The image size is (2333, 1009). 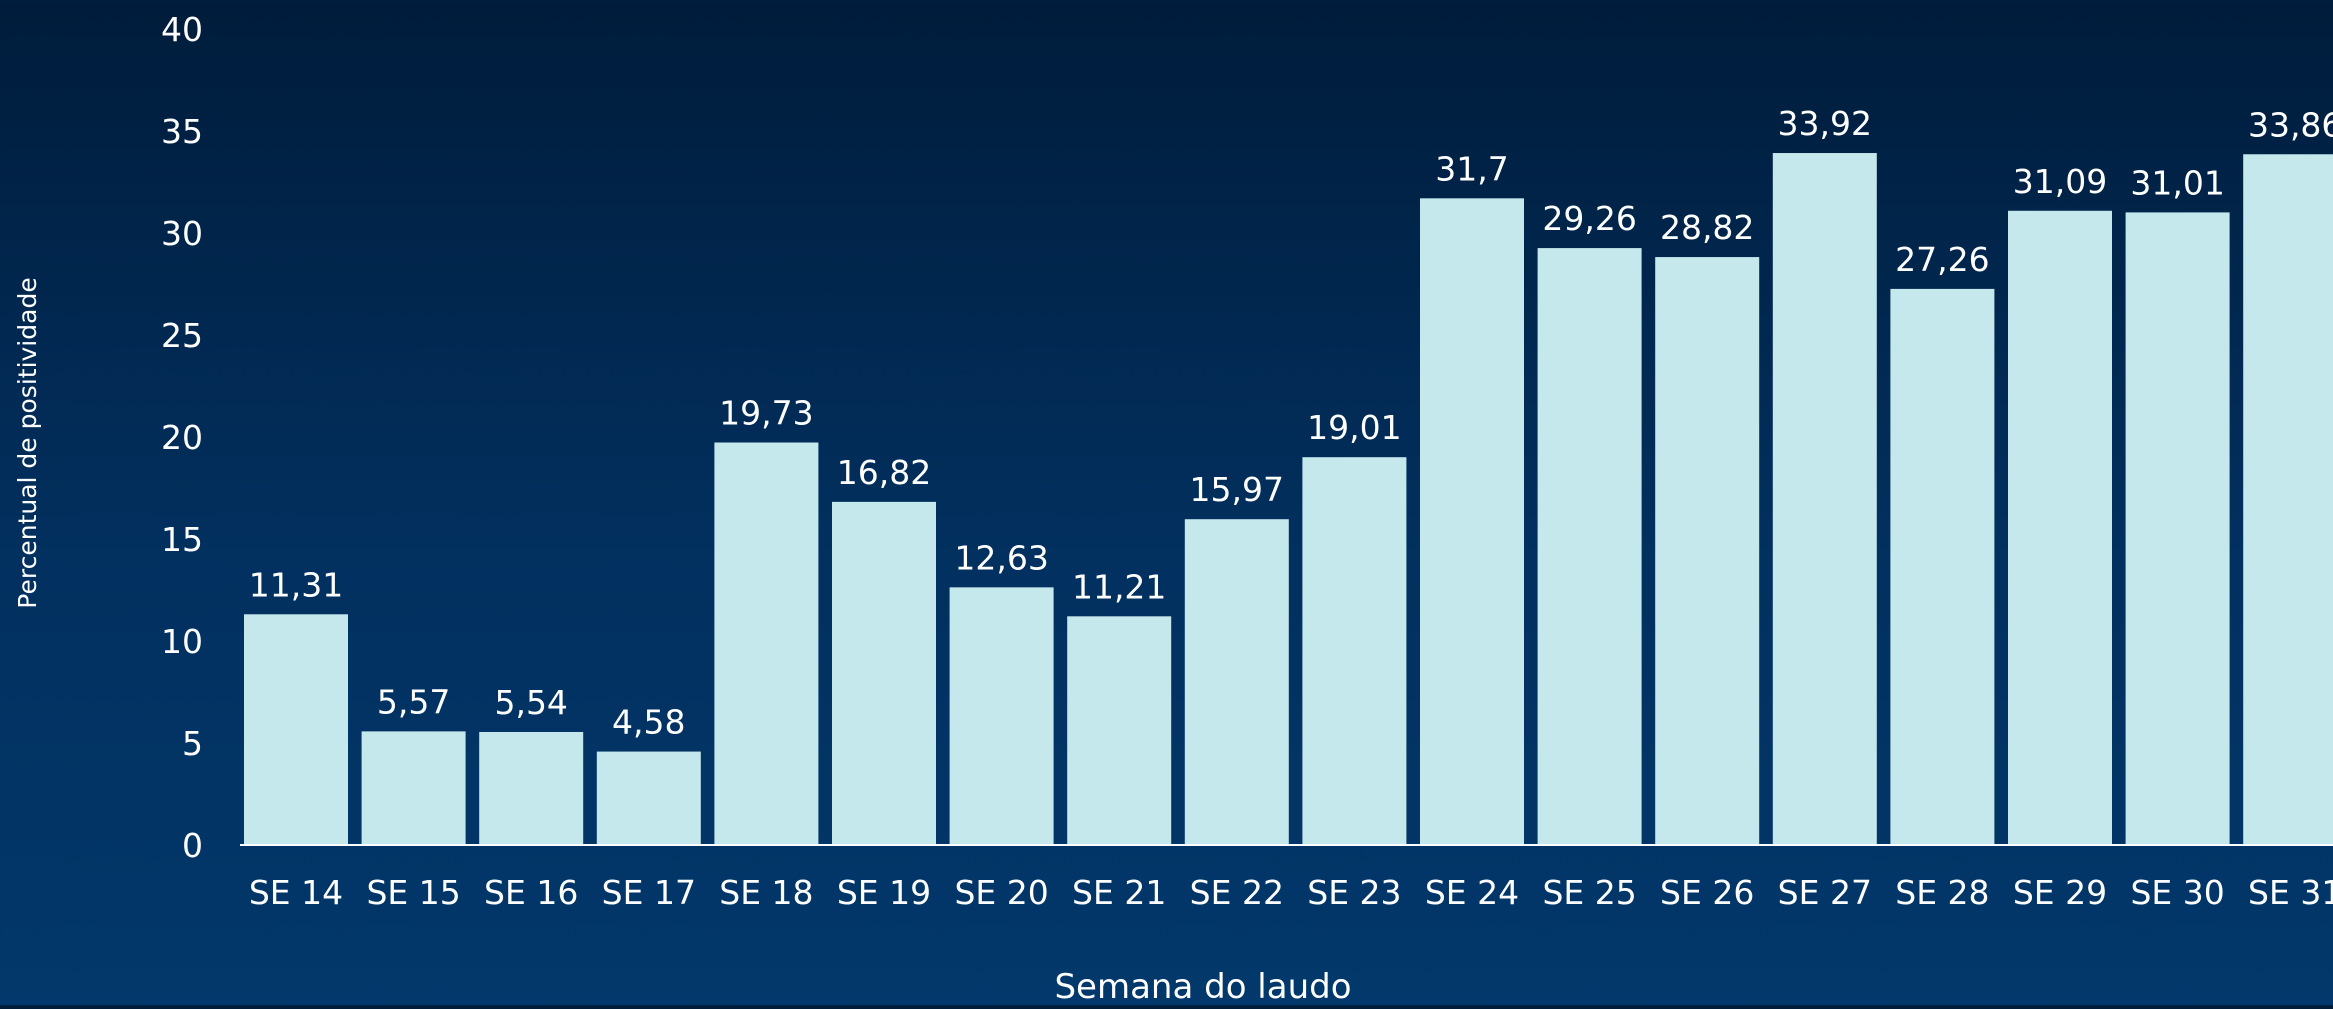 What do you see at coordinates (1825, 123) in the screenshot?
I see `data-label: 33,92` at bounding box center [1825, 123].